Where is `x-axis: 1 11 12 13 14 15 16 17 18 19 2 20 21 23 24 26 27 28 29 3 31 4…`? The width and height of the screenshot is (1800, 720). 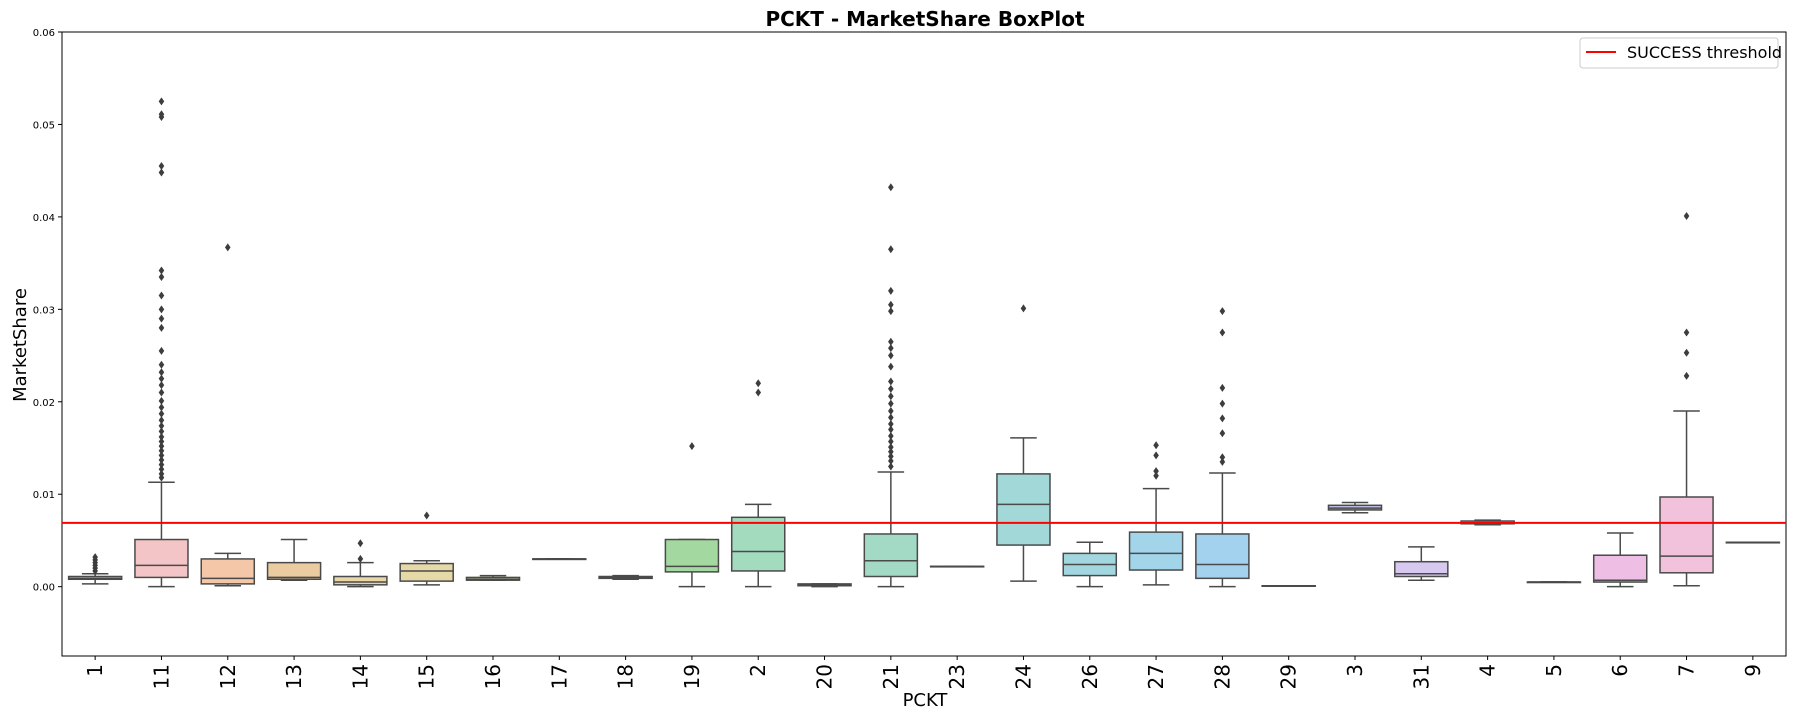
x-axis: 1 11 12 13 14 15 16 17 18 19 2 20 21 23 24 26 27 28 29 3 31 4… is located at coordinates (924, 672).